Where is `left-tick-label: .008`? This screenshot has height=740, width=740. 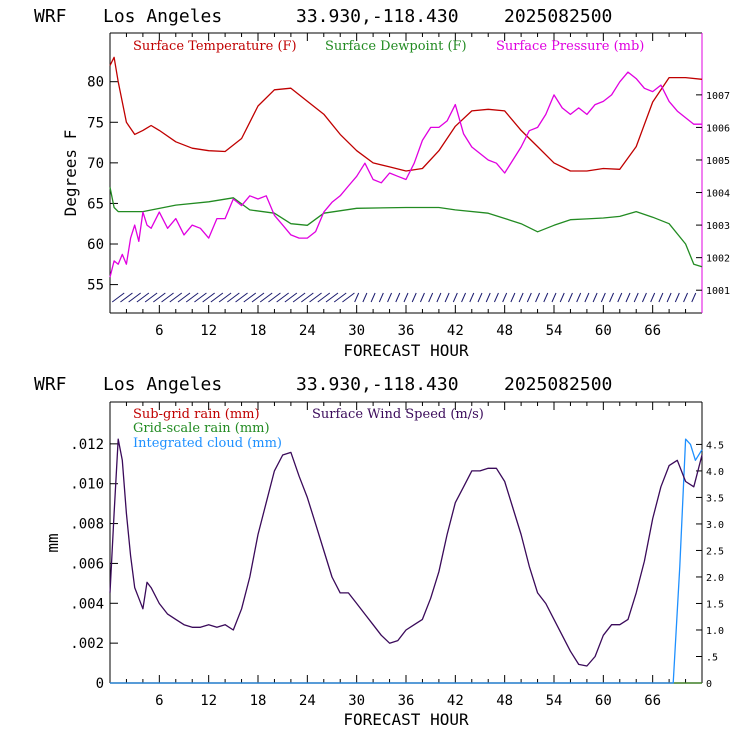
left-tick-label: .008 is located at coordinates (87, 525).